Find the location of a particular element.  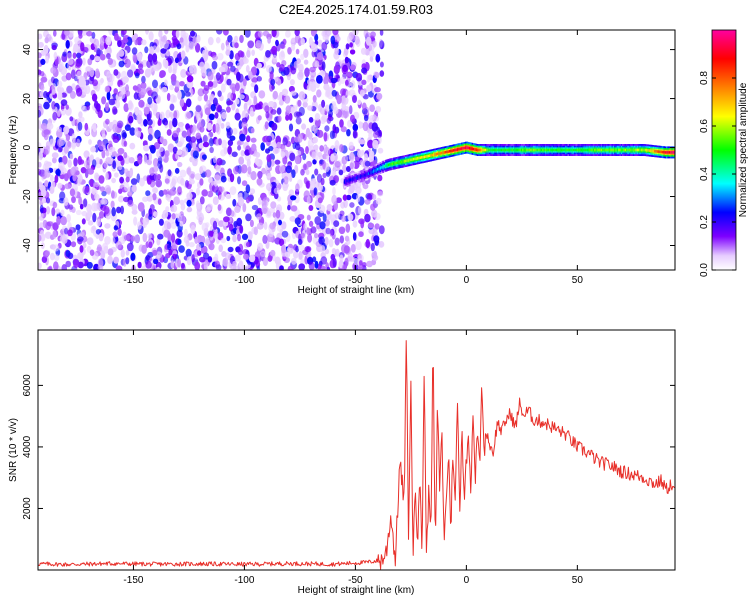

y-tick-label: 6000 is located at coordinates (27, 385).